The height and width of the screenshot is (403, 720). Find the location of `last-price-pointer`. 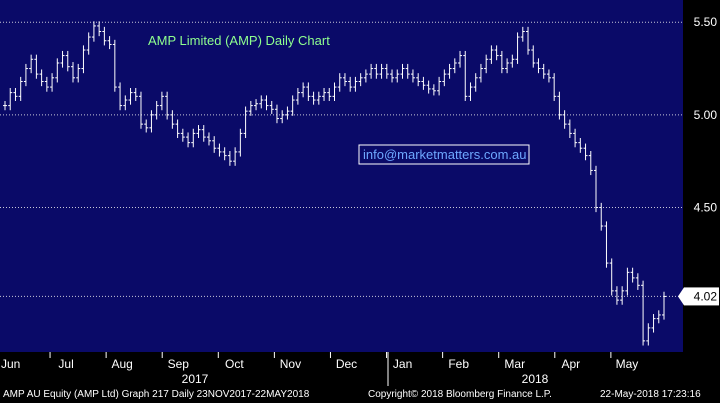

last-price-pointer is located at coordinates (681, 296).